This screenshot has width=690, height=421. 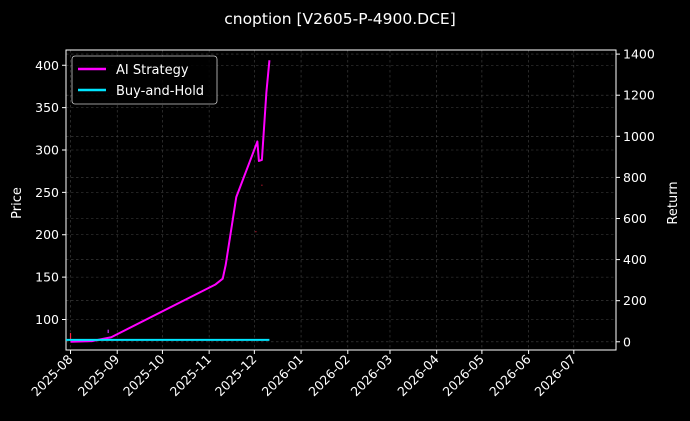 I want to click on y-left-tick-label-300: 300, so click(x=47, y=150).